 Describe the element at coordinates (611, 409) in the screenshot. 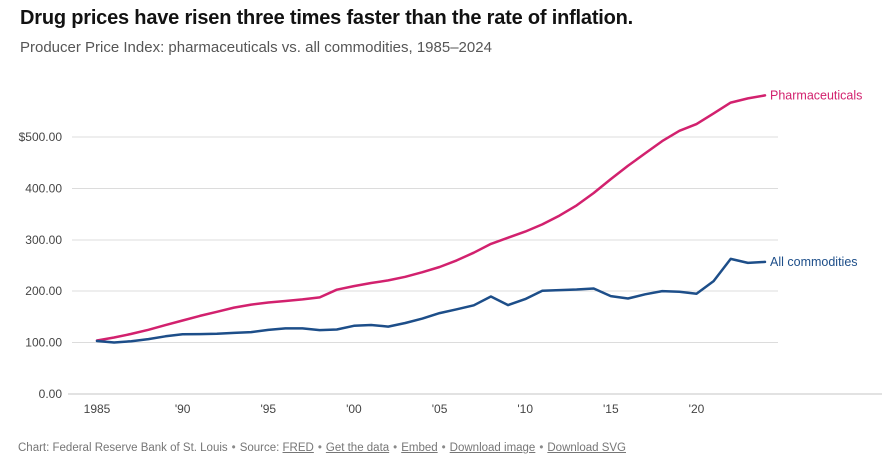

I see `x-tick-label: '15` at that location.